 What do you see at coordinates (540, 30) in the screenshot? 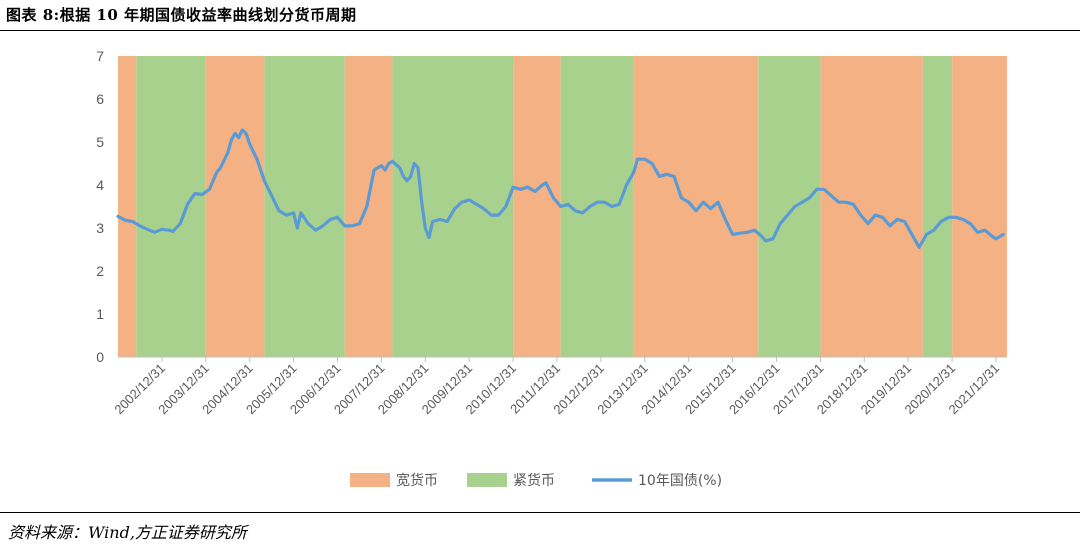
I see `title-rule` at bounding box center [540, 30].